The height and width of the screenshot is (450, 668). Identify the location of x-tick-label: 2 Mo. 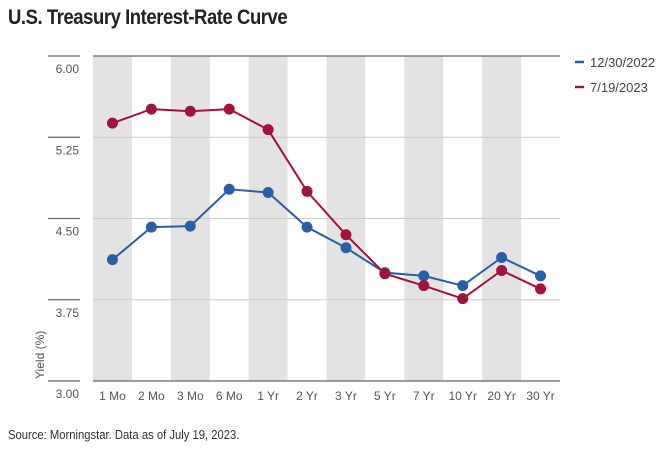
(151, 396).